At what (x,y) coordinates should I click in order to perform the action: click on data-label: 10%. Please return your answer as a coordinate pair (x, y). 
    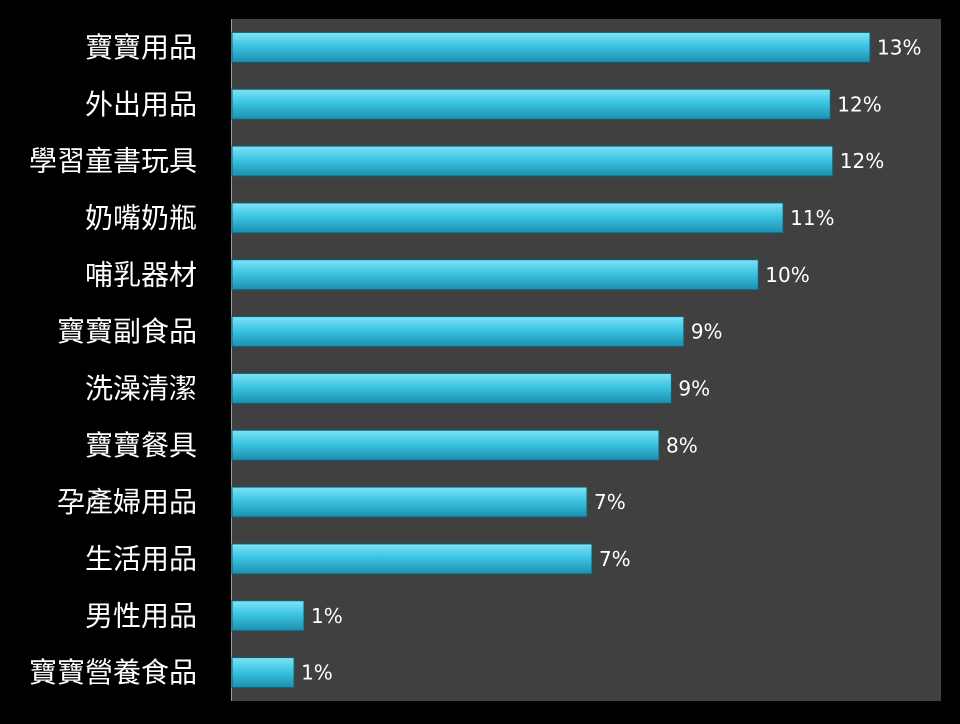
    Looking at the image, I should click on (787, 275).